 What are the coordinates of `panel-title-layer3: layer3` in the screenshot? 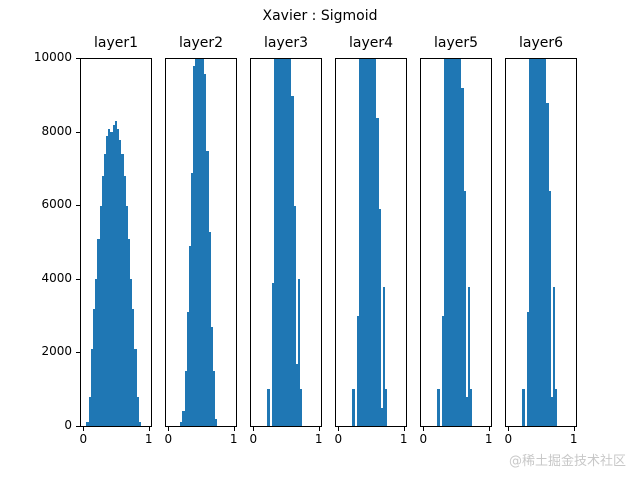 It's located at (286, 43).